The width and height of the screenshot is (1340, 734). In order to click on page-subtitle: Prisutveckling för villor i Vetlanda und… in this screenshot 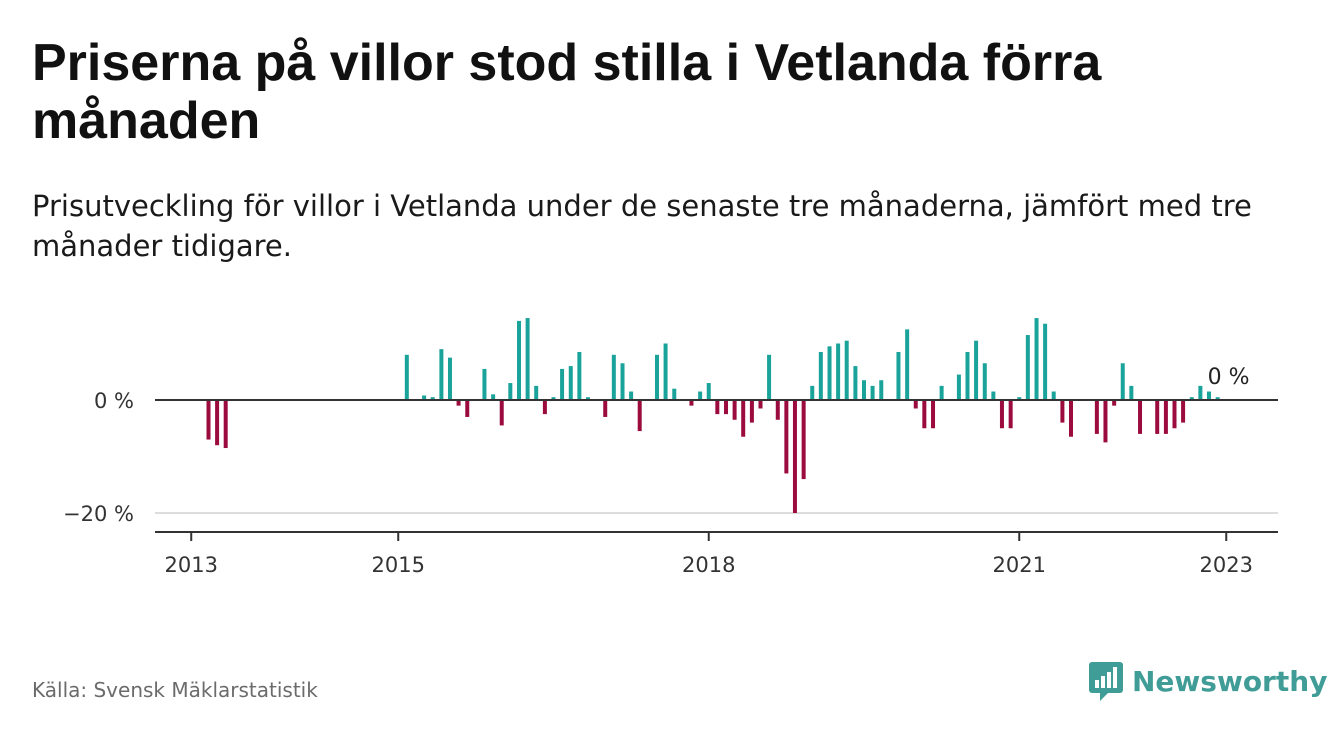, I will do `click(642, 226)`.